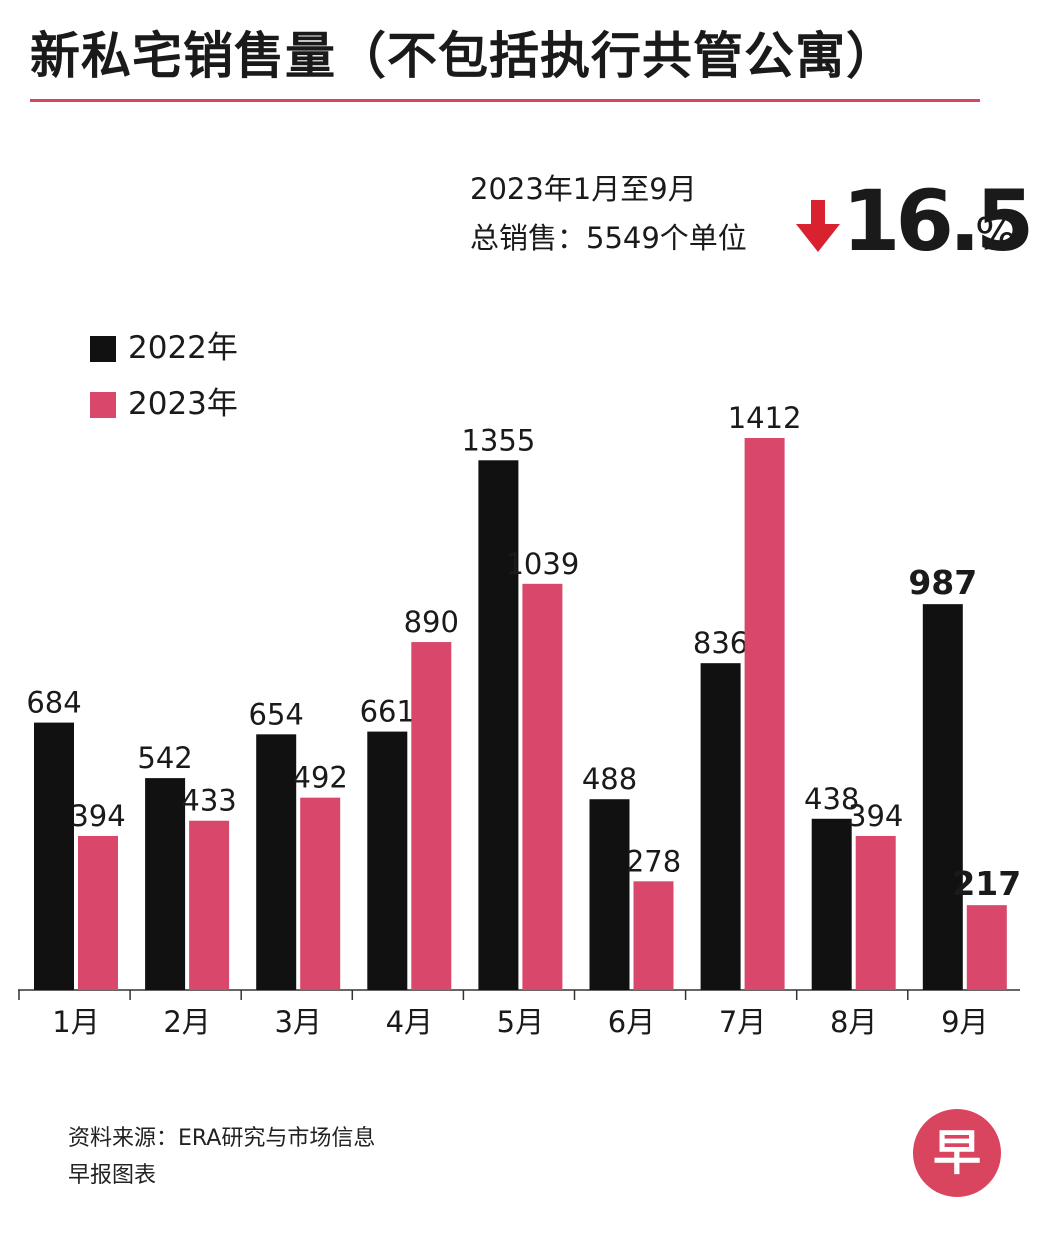 The width and height of the screenshot is (1042, 1237). Describe the element at coordinates (75, 1022) in the screenshot. I see `x-tick-label: 1月` at that location.